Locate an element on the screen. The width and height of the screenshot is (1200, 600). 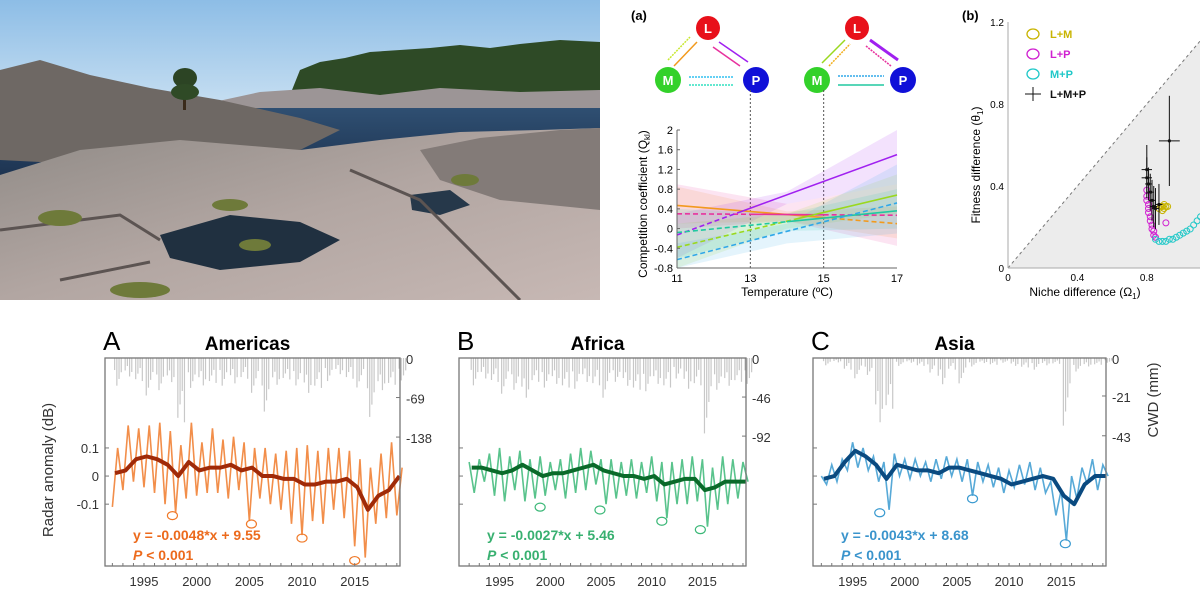
pine-tree is located at coordinates (185, 89).